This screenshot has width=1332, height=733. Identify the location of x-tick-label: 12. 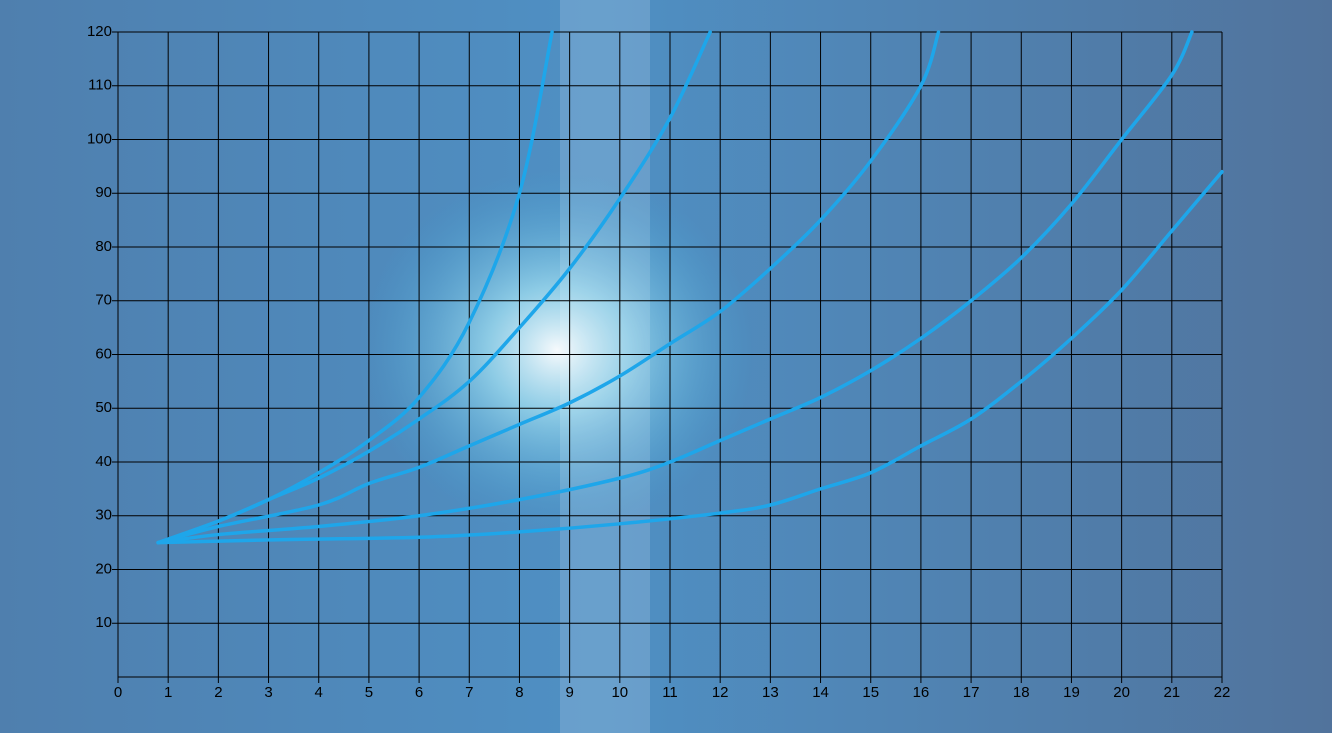
(720, 692).